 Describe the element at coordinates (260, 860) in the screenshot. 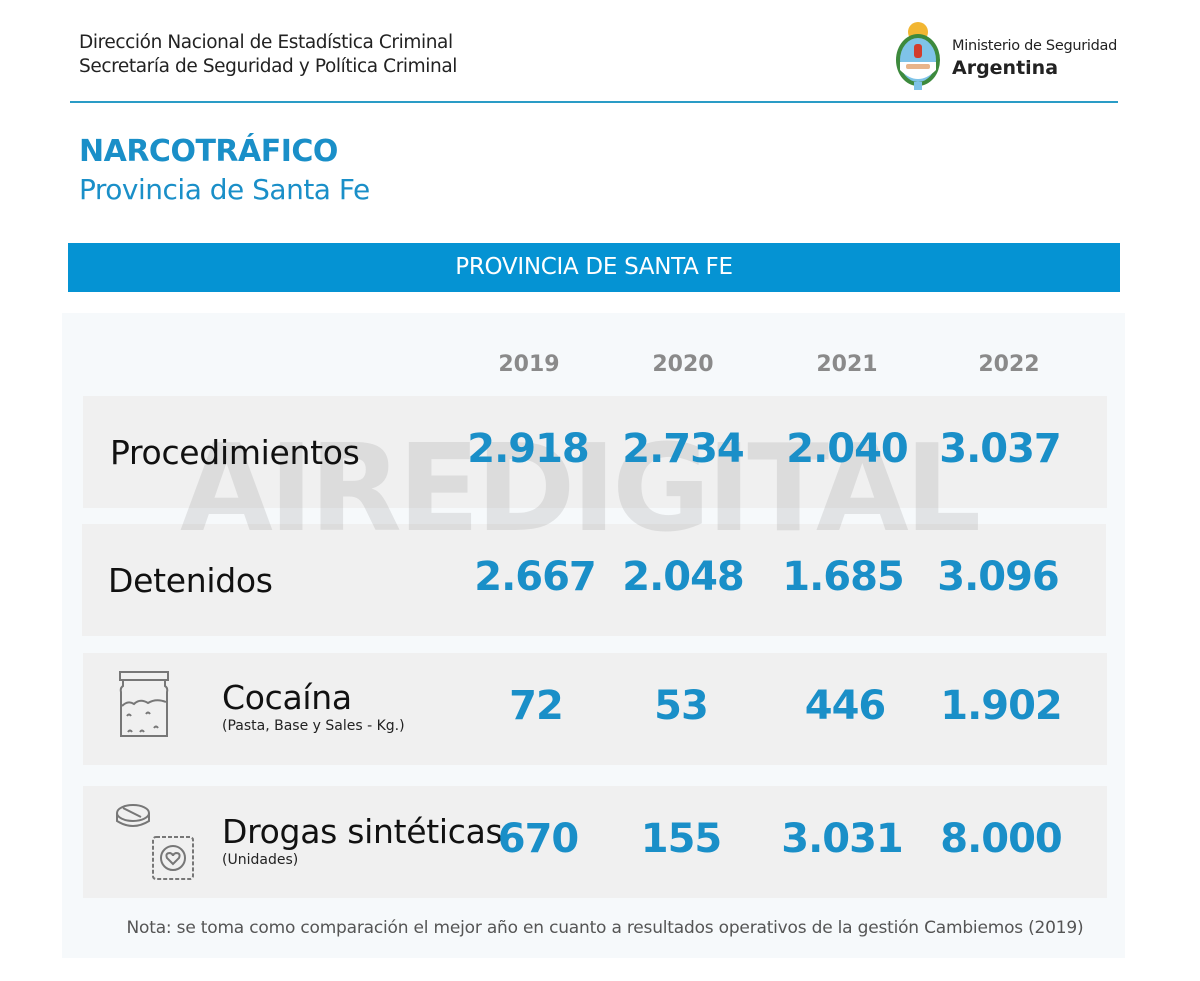

I see `row-sublabel: (Unidades)` at that location.